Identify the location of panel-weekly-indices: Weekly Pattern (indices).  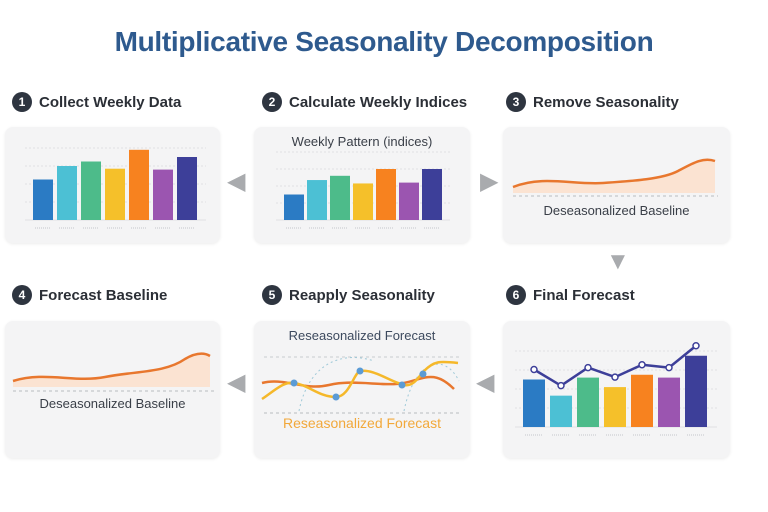
(362, 185).